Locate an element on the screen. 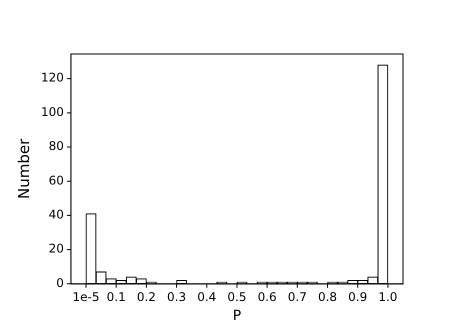 The image size is (463, 327). x-axis-title: P is located at coordinates (237, 316).